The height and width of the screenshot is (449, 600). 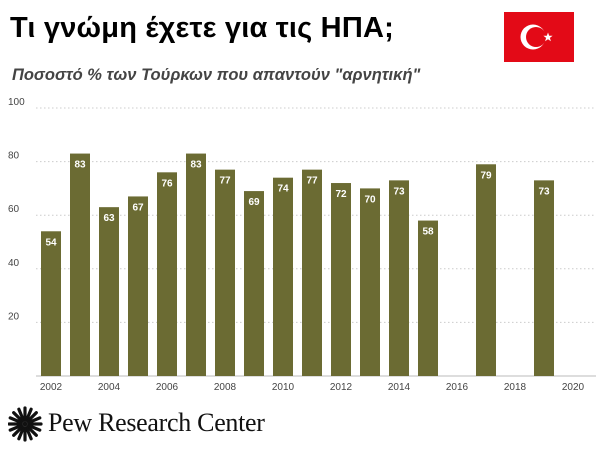 What do you see at coordinates (51, 242) in the screenshot?
I see `bar-value-label: 54` at bounding box center [51, 242].